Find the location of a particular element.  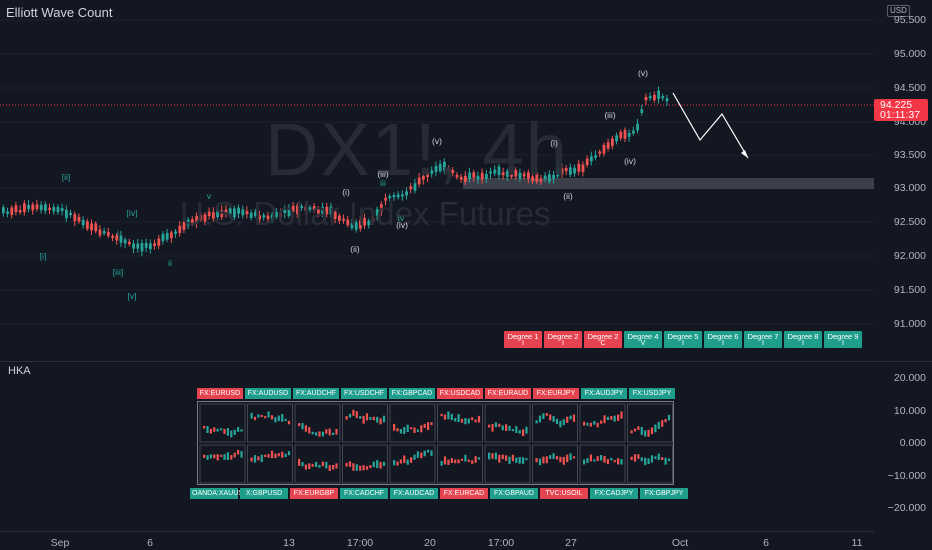

wave-label: (ii) is located at coordinates (568, 196).